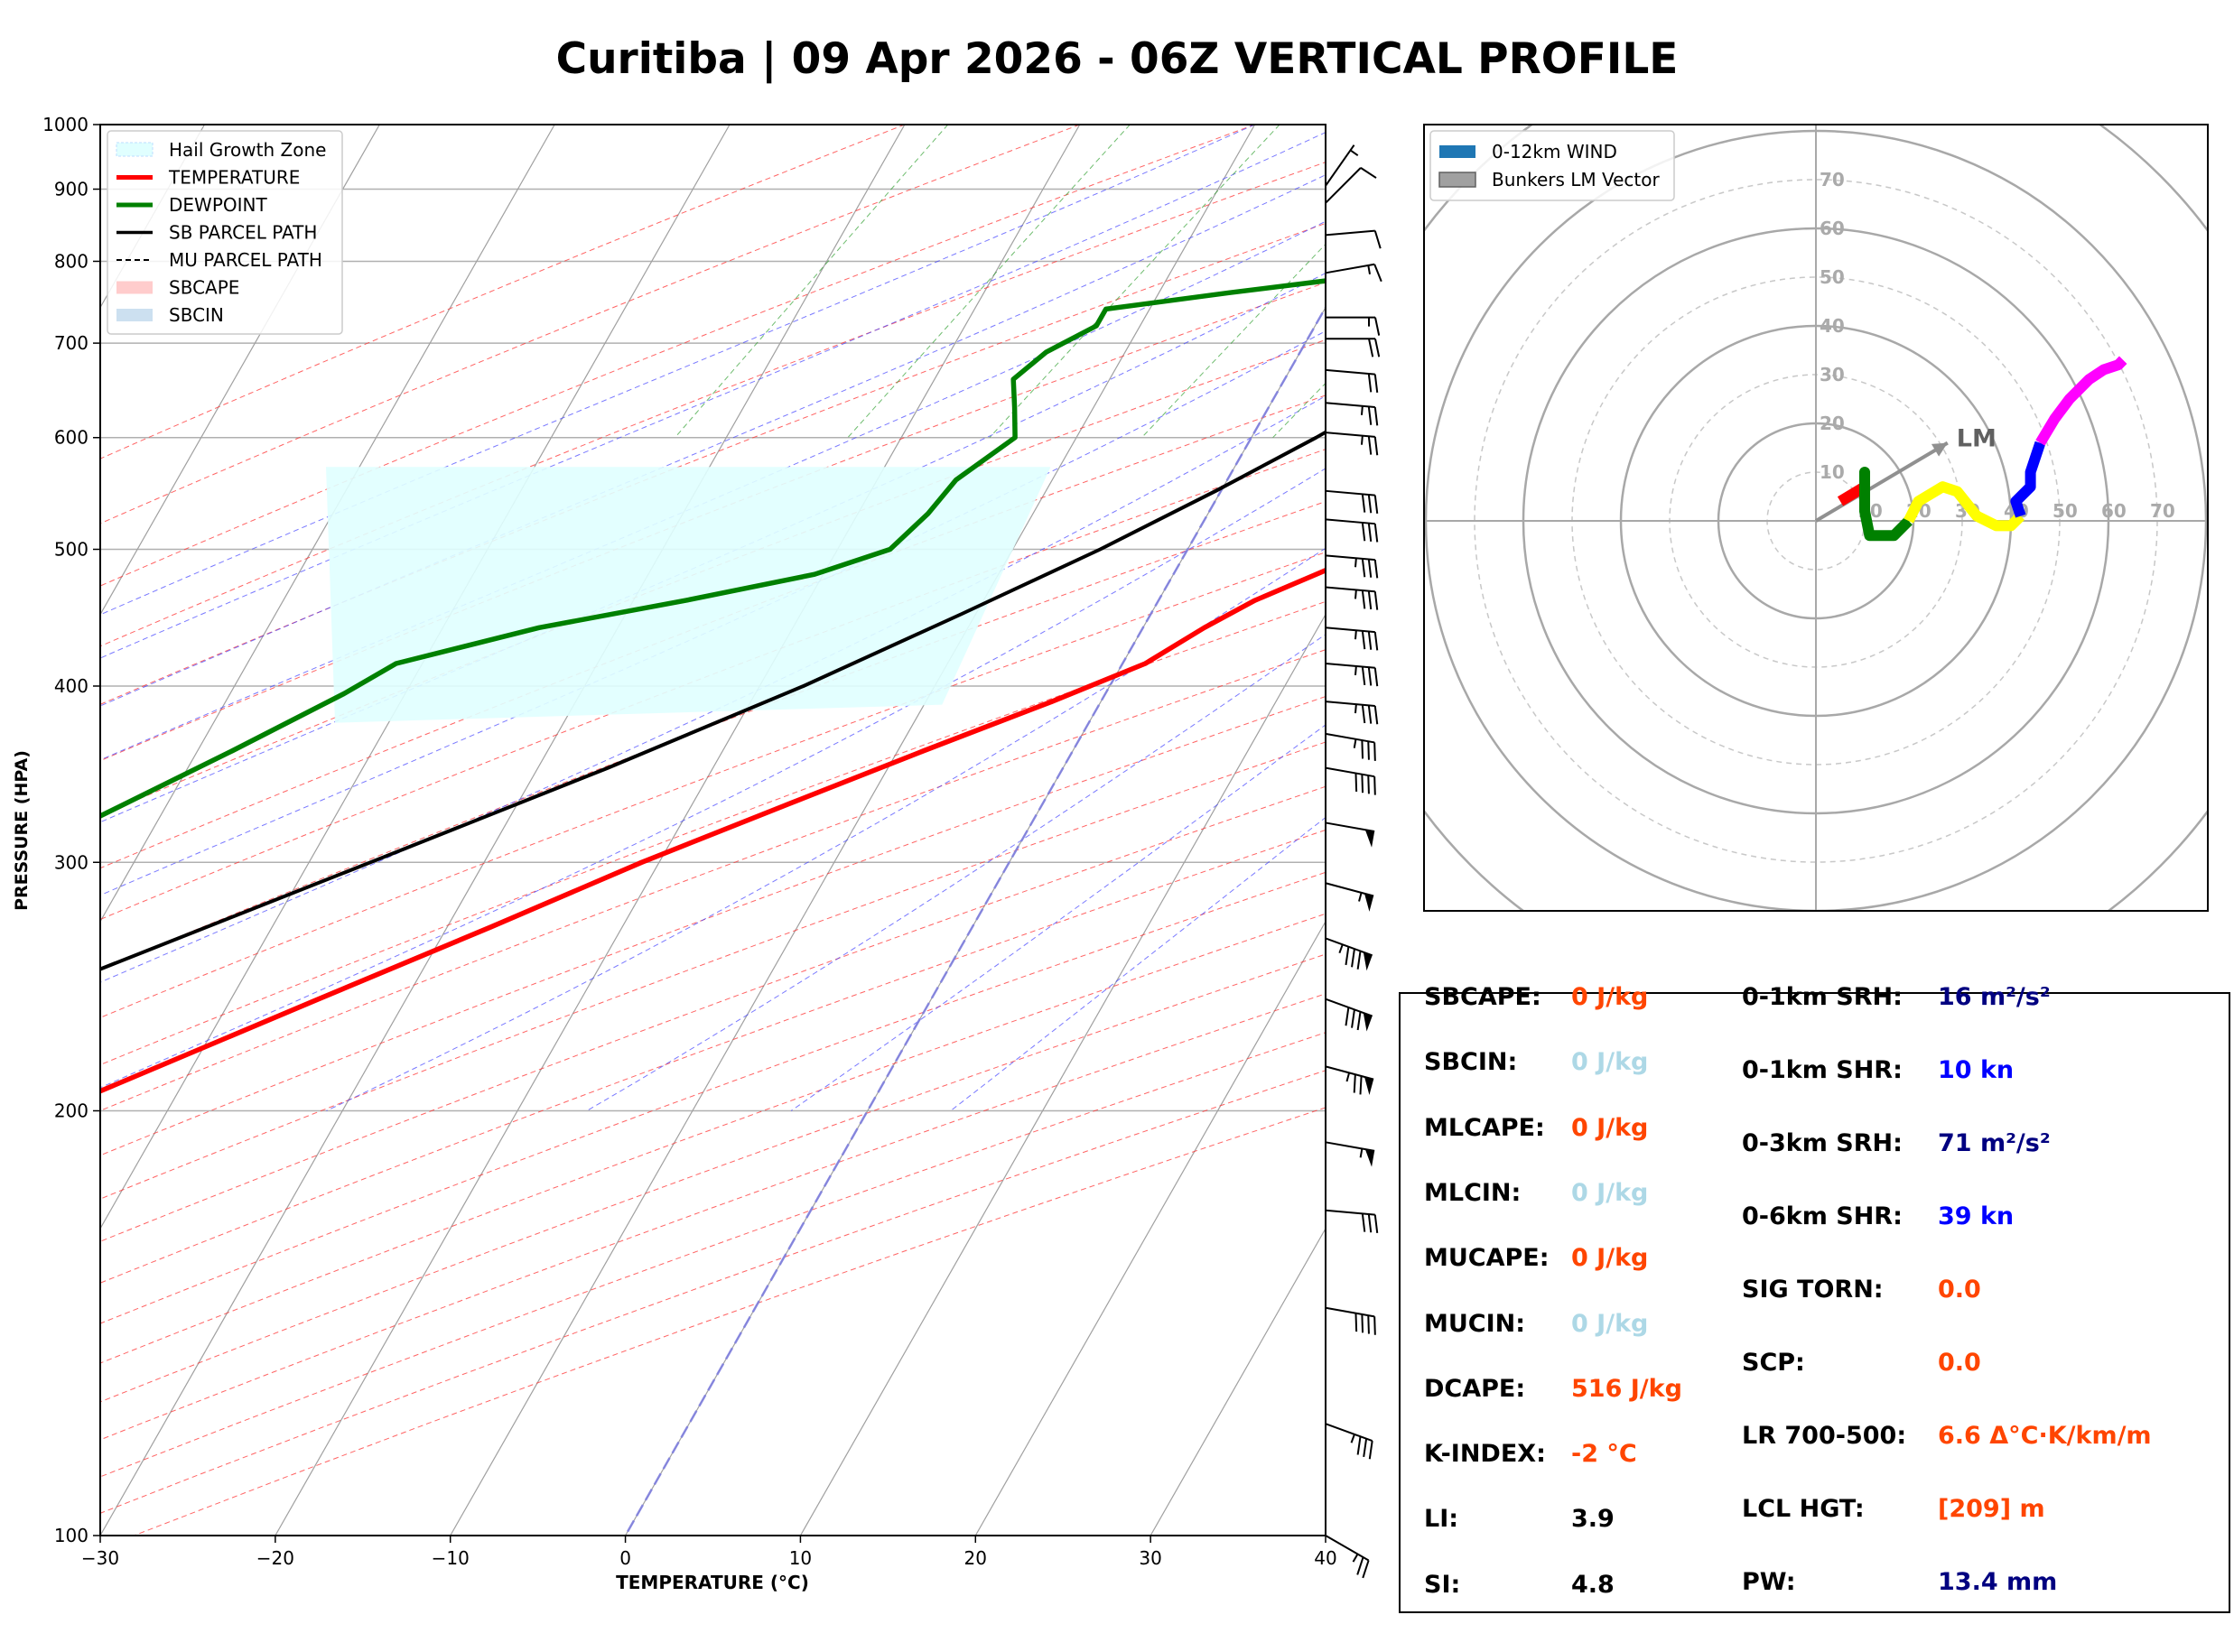 Image resolution: width=2234 pixels, height=1652 pixels. I want to click on stat-label: 0-1km SHR:, so click(1822, 1070).